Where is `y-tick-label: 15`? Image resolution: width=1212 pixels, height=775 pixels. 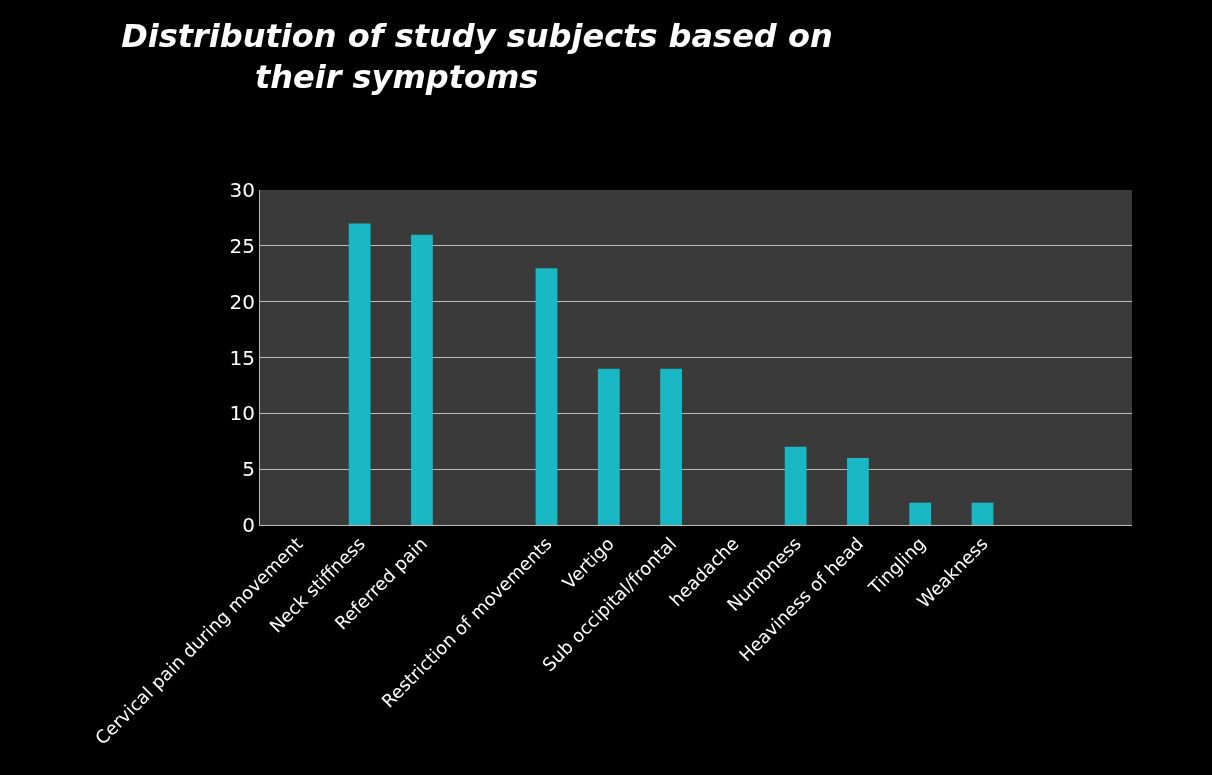 y-tick-label: 15 is located at coordinates (242, 357).